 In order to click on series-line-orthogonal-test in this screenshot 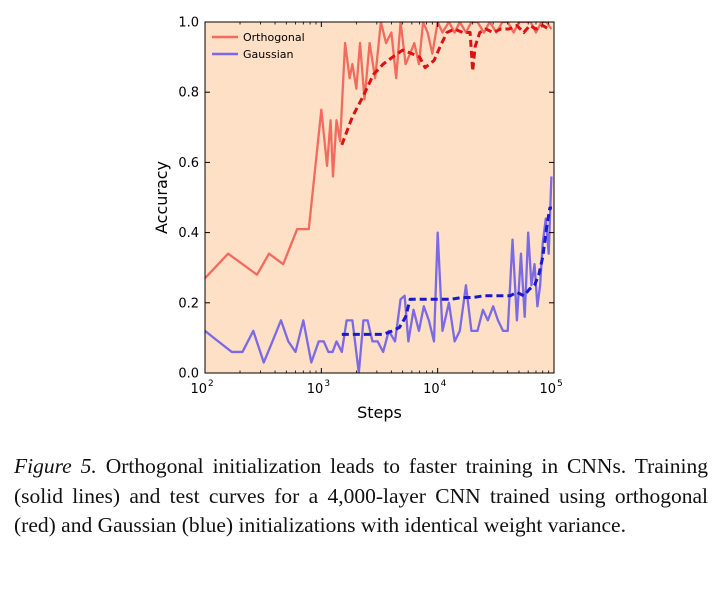, I will do `click(445, 85)`.